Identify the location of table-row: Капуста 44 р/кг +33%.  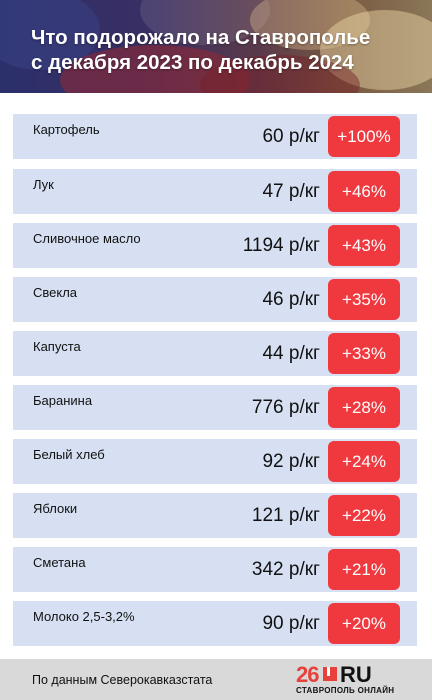
(215, 353).